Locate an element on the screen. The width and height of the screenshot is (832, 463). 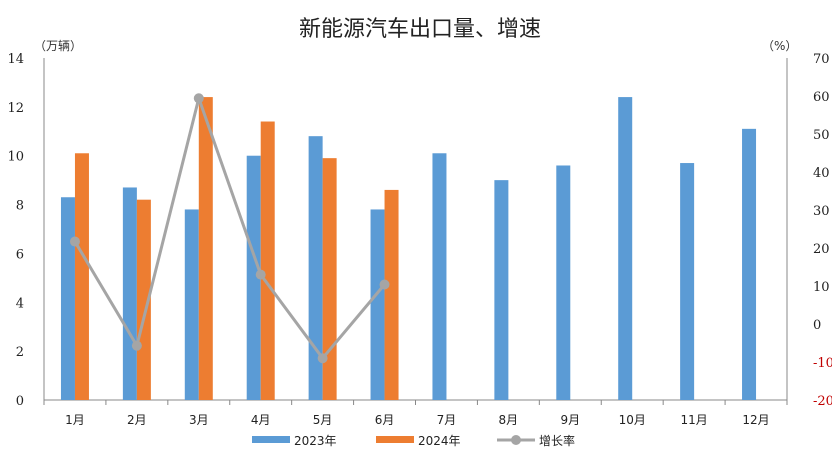
point-增长率-5 is located at coordinates (384, 284).